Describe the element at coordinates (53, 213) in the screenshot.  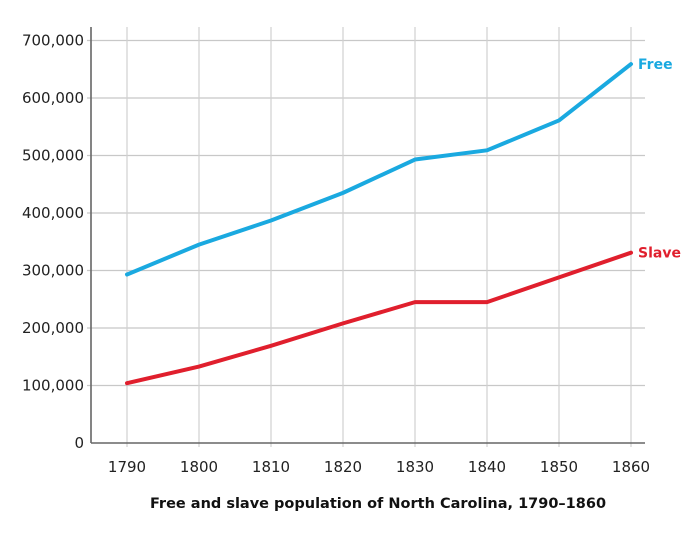
I see `y-tick-label: 400,000` at that location.